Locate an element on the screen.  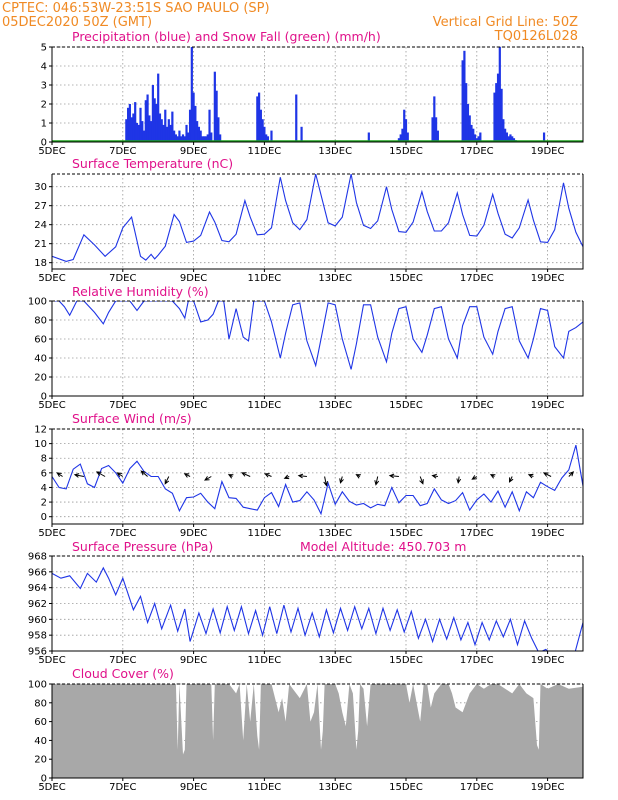
y-tick-label: 6 is located at coordinates (44, 473).